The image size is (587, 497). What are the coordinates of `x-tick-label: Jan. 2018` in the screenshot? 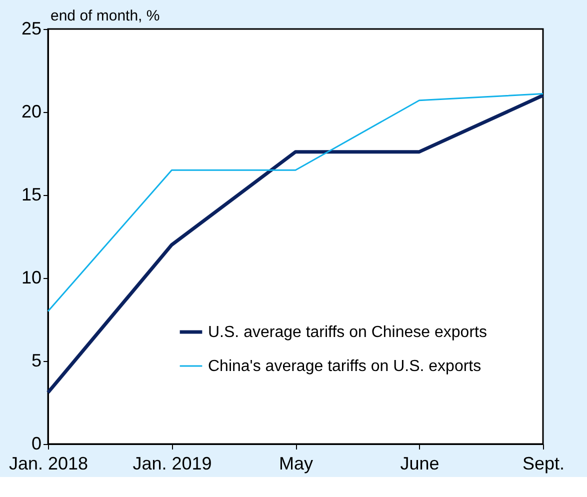 It's located at (48, 464).